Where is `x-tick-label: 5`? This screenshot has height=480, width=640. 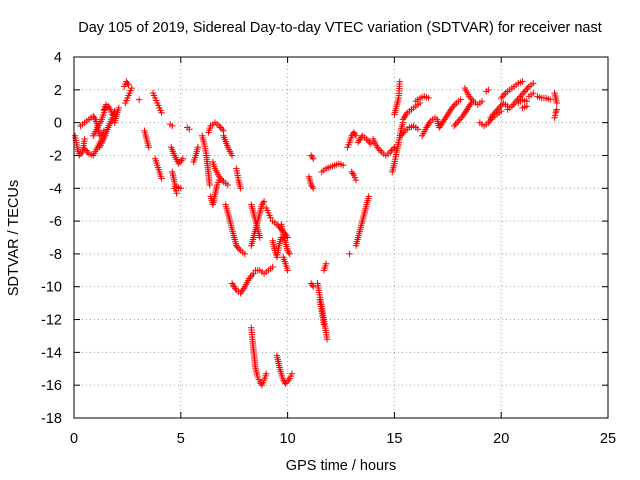
x-tick-label: 5 is located at coordinates (181, 439).